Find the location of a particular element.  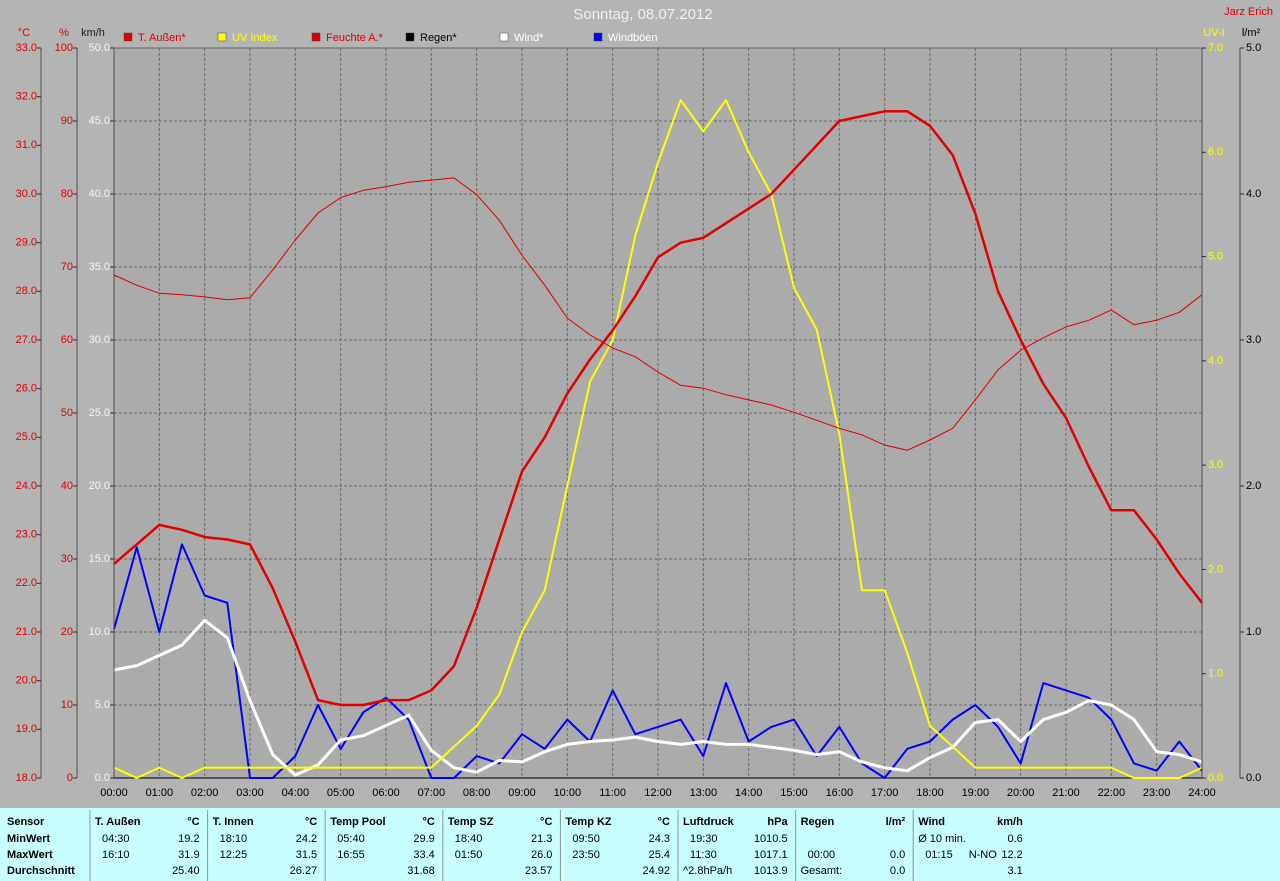

y-tick-label: 24.0 is located at coordinates (26, 486).